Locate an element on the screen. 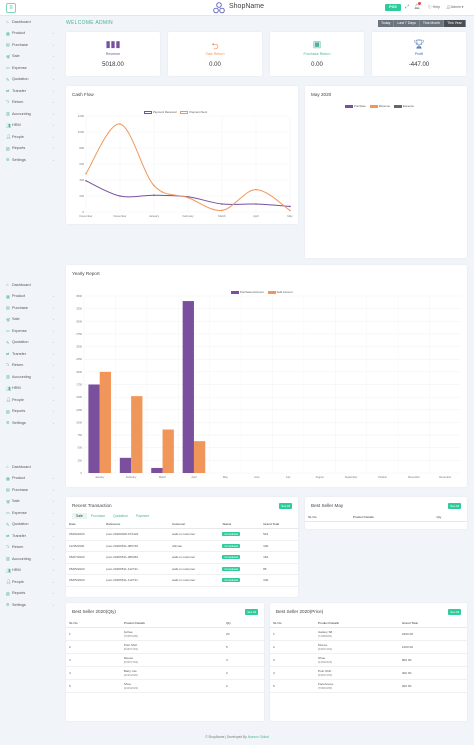 This screenshot has height=745, width=474. table-row: 4 Baby mie [22262320] 2 is located at coordinates (165, 673).